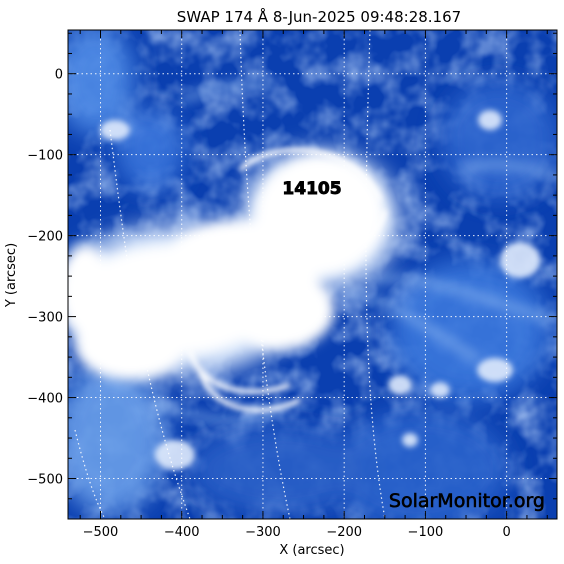 This screenshot has height=564, width=564. I want to click on y-tick-label: −500, so click(45, 480).